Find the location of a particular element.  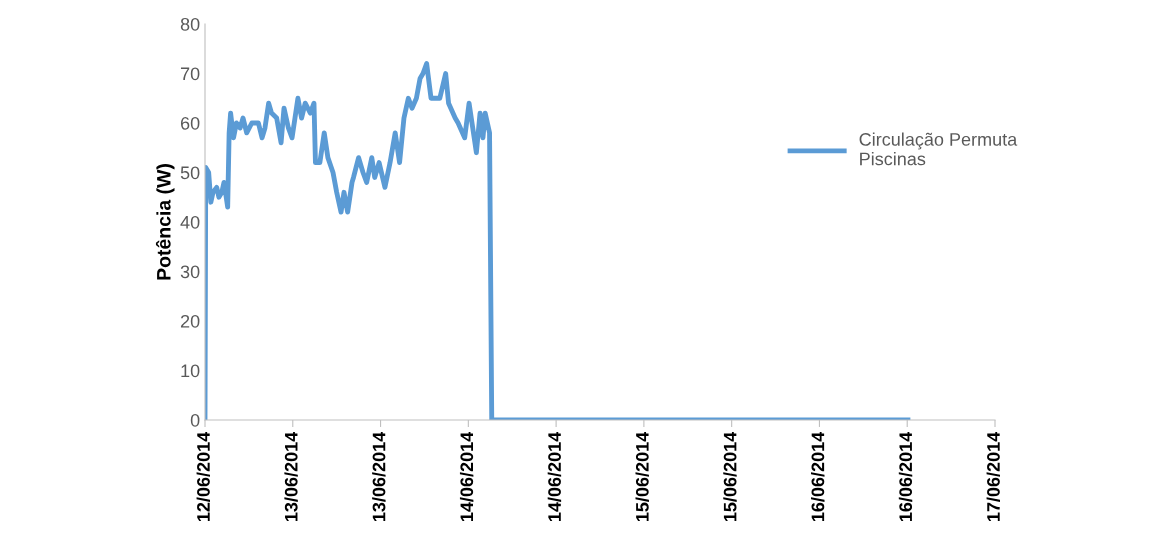

y-tick-label: 60 is located at coordinates (190, 123).